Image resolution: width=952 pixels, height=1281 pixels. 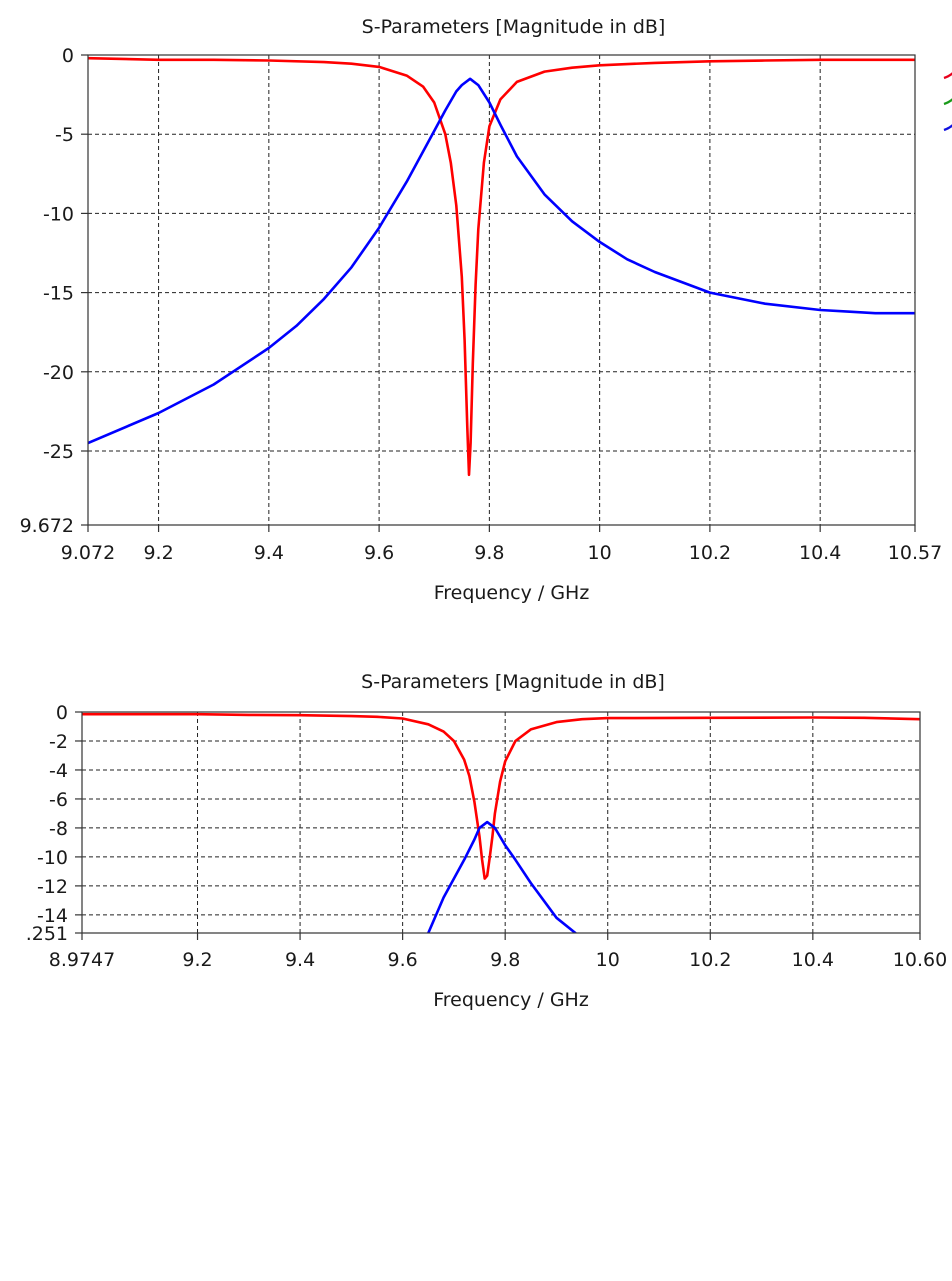 I want to click on legend, so click(x=947, y=102).